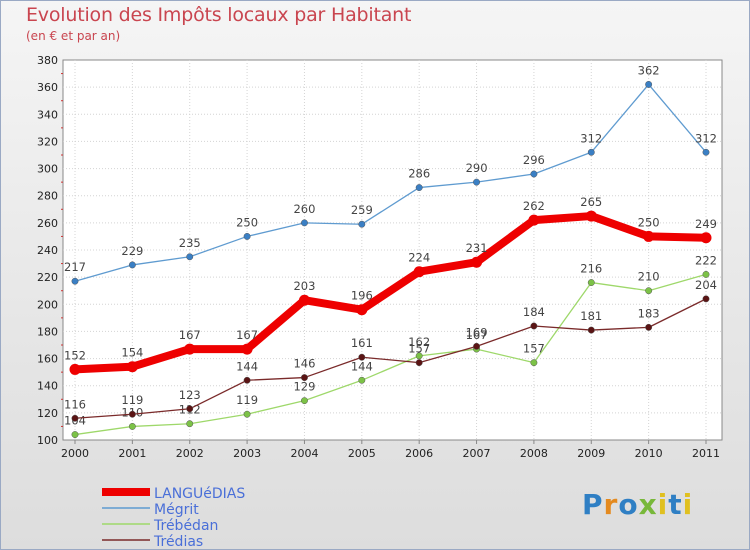 The height and width of the screenshot is (550, 750). What do you see at coordinates (47, 87) in the screenshot?
I see `y-tick-label: 360` at bounding box center [47, 87].